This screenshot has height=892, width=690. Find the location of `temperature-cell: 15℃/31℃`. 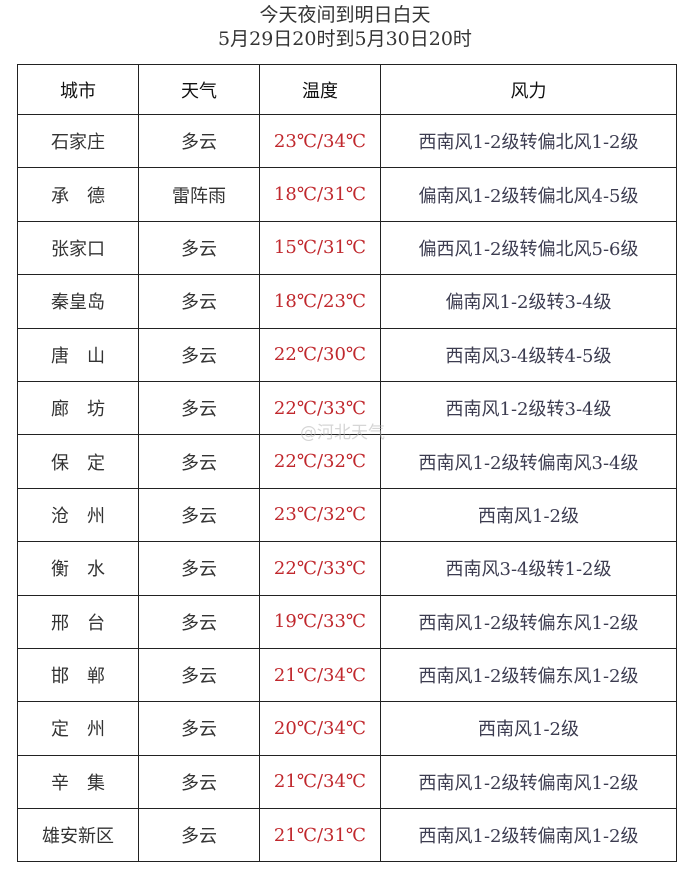

temperature-cell: 15℃/31℃ is located at coordinates (320, 248).